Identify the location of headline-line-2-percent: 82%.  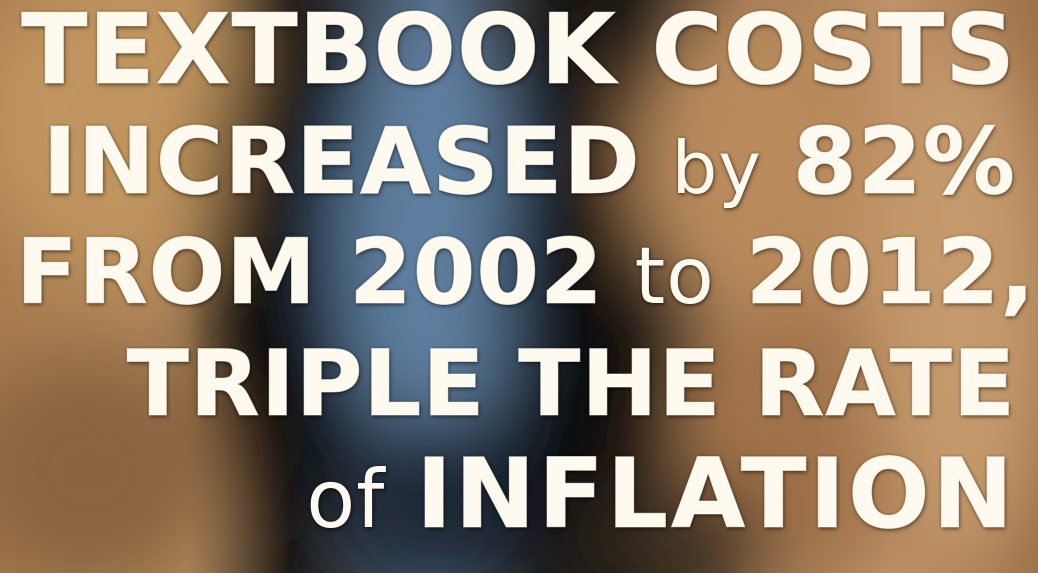
(904, 162).